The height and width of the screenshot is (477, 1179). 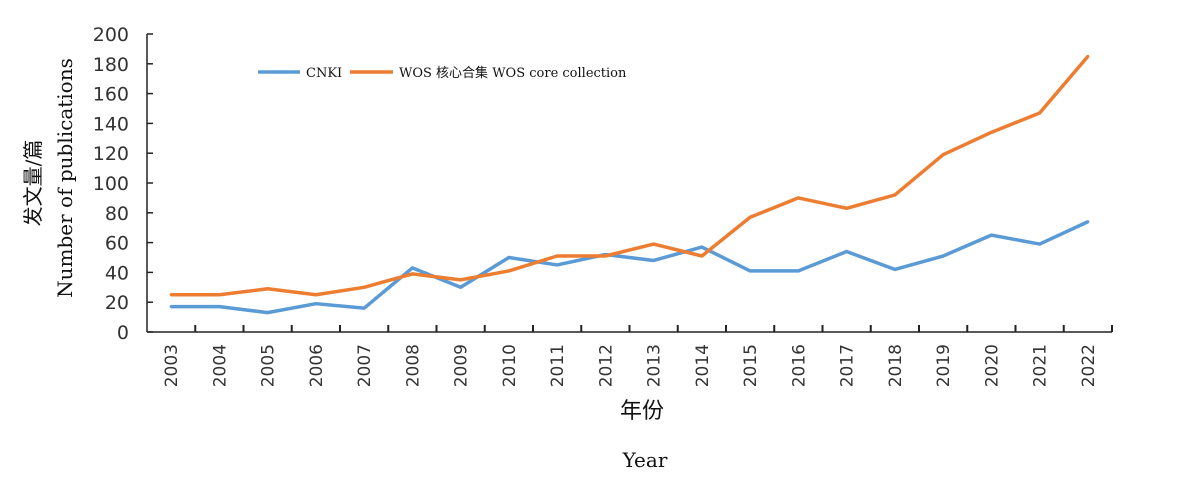 I want to click on x-tick-label: 2022, so click(x=1089, y=365).